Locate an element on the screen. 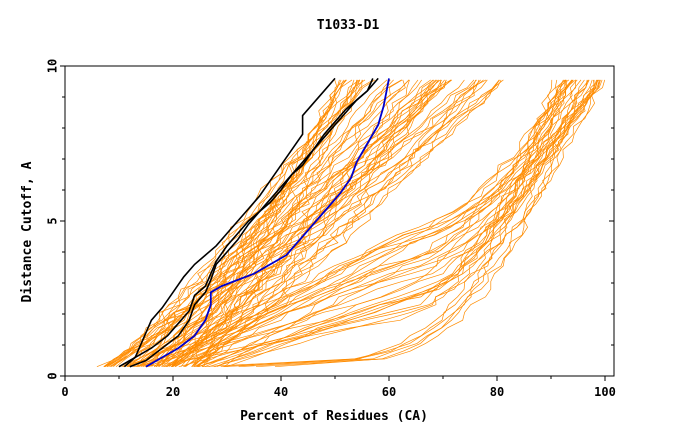 The image size is (680, 440). x-tick-label: 40 is located at coordinates (281, 392).